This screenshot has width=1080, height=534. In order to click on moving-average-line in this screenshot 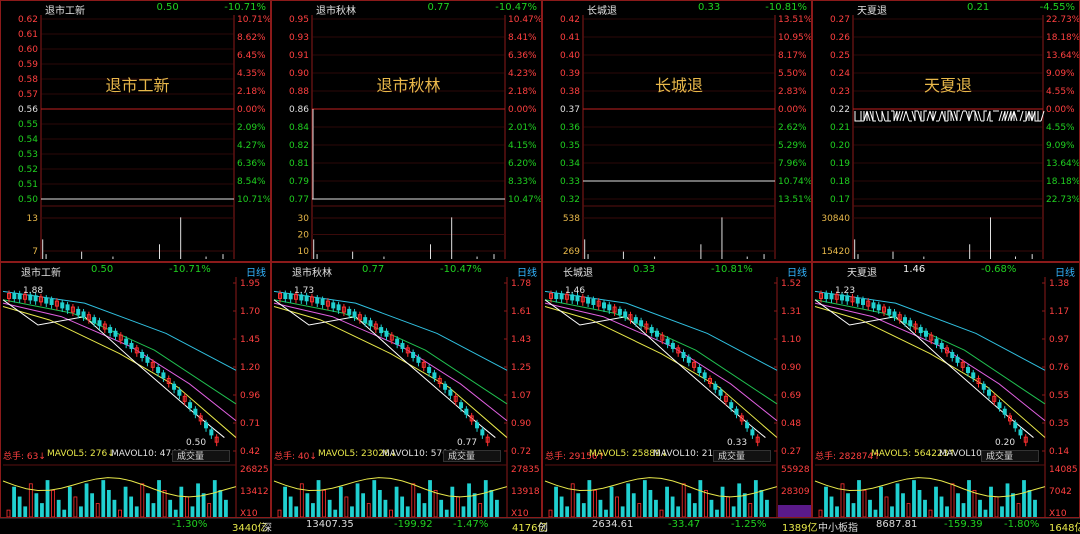, I will do `click(930, 362)`.